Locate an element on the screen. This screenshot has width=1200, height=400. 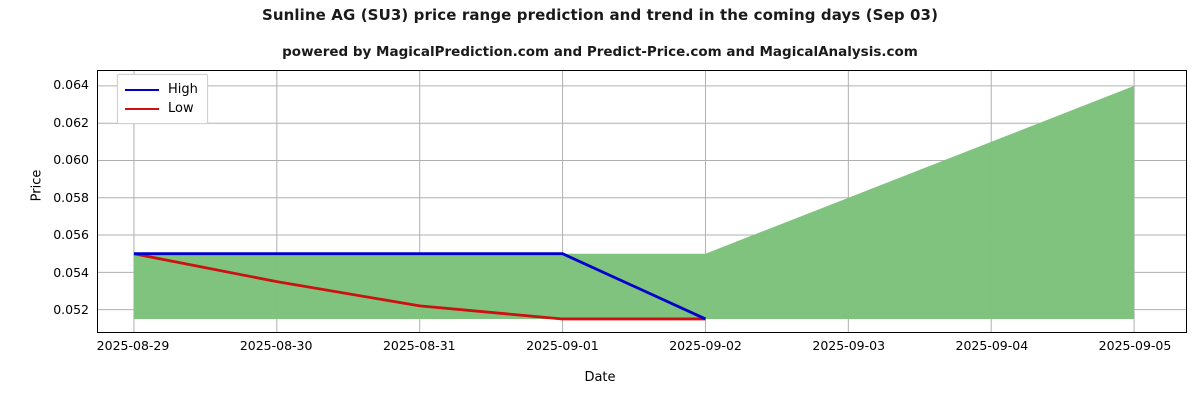
x-tick-label-5: 2025-09-03 is located at coordinates (849, 345).